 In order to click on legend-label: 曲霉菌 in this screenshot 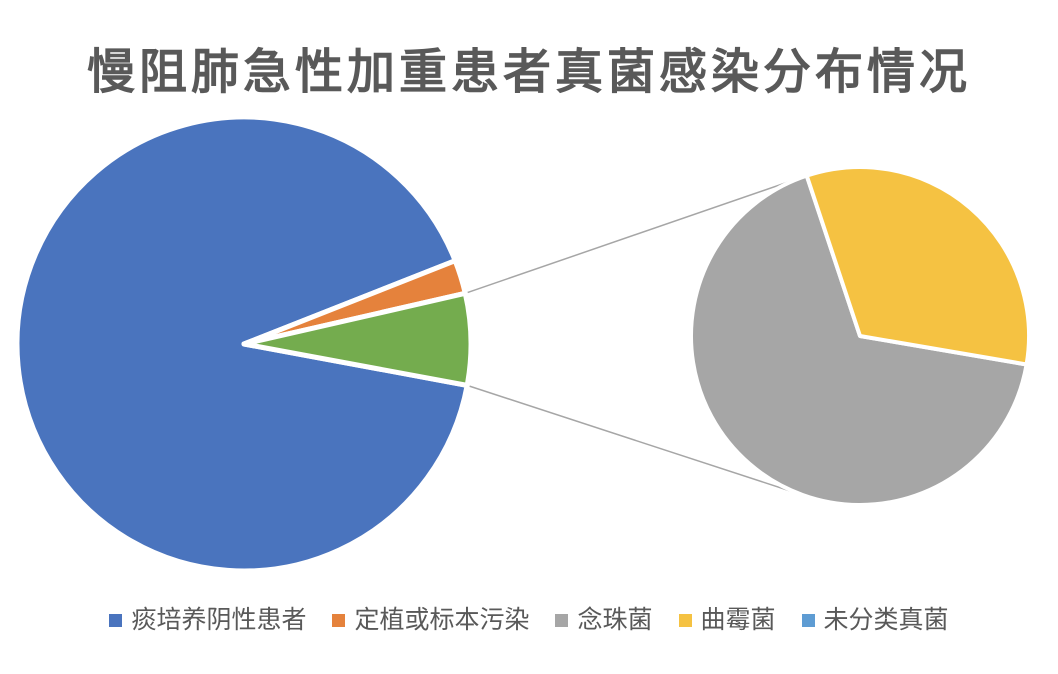, I will do `click(738, 620)`.